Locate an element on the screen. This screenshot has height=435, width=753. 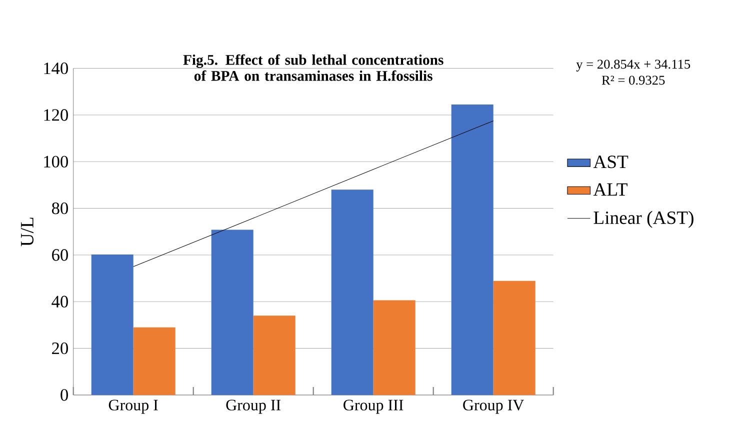
x-tick-label: Group IV is located at coordinates (493, 407).